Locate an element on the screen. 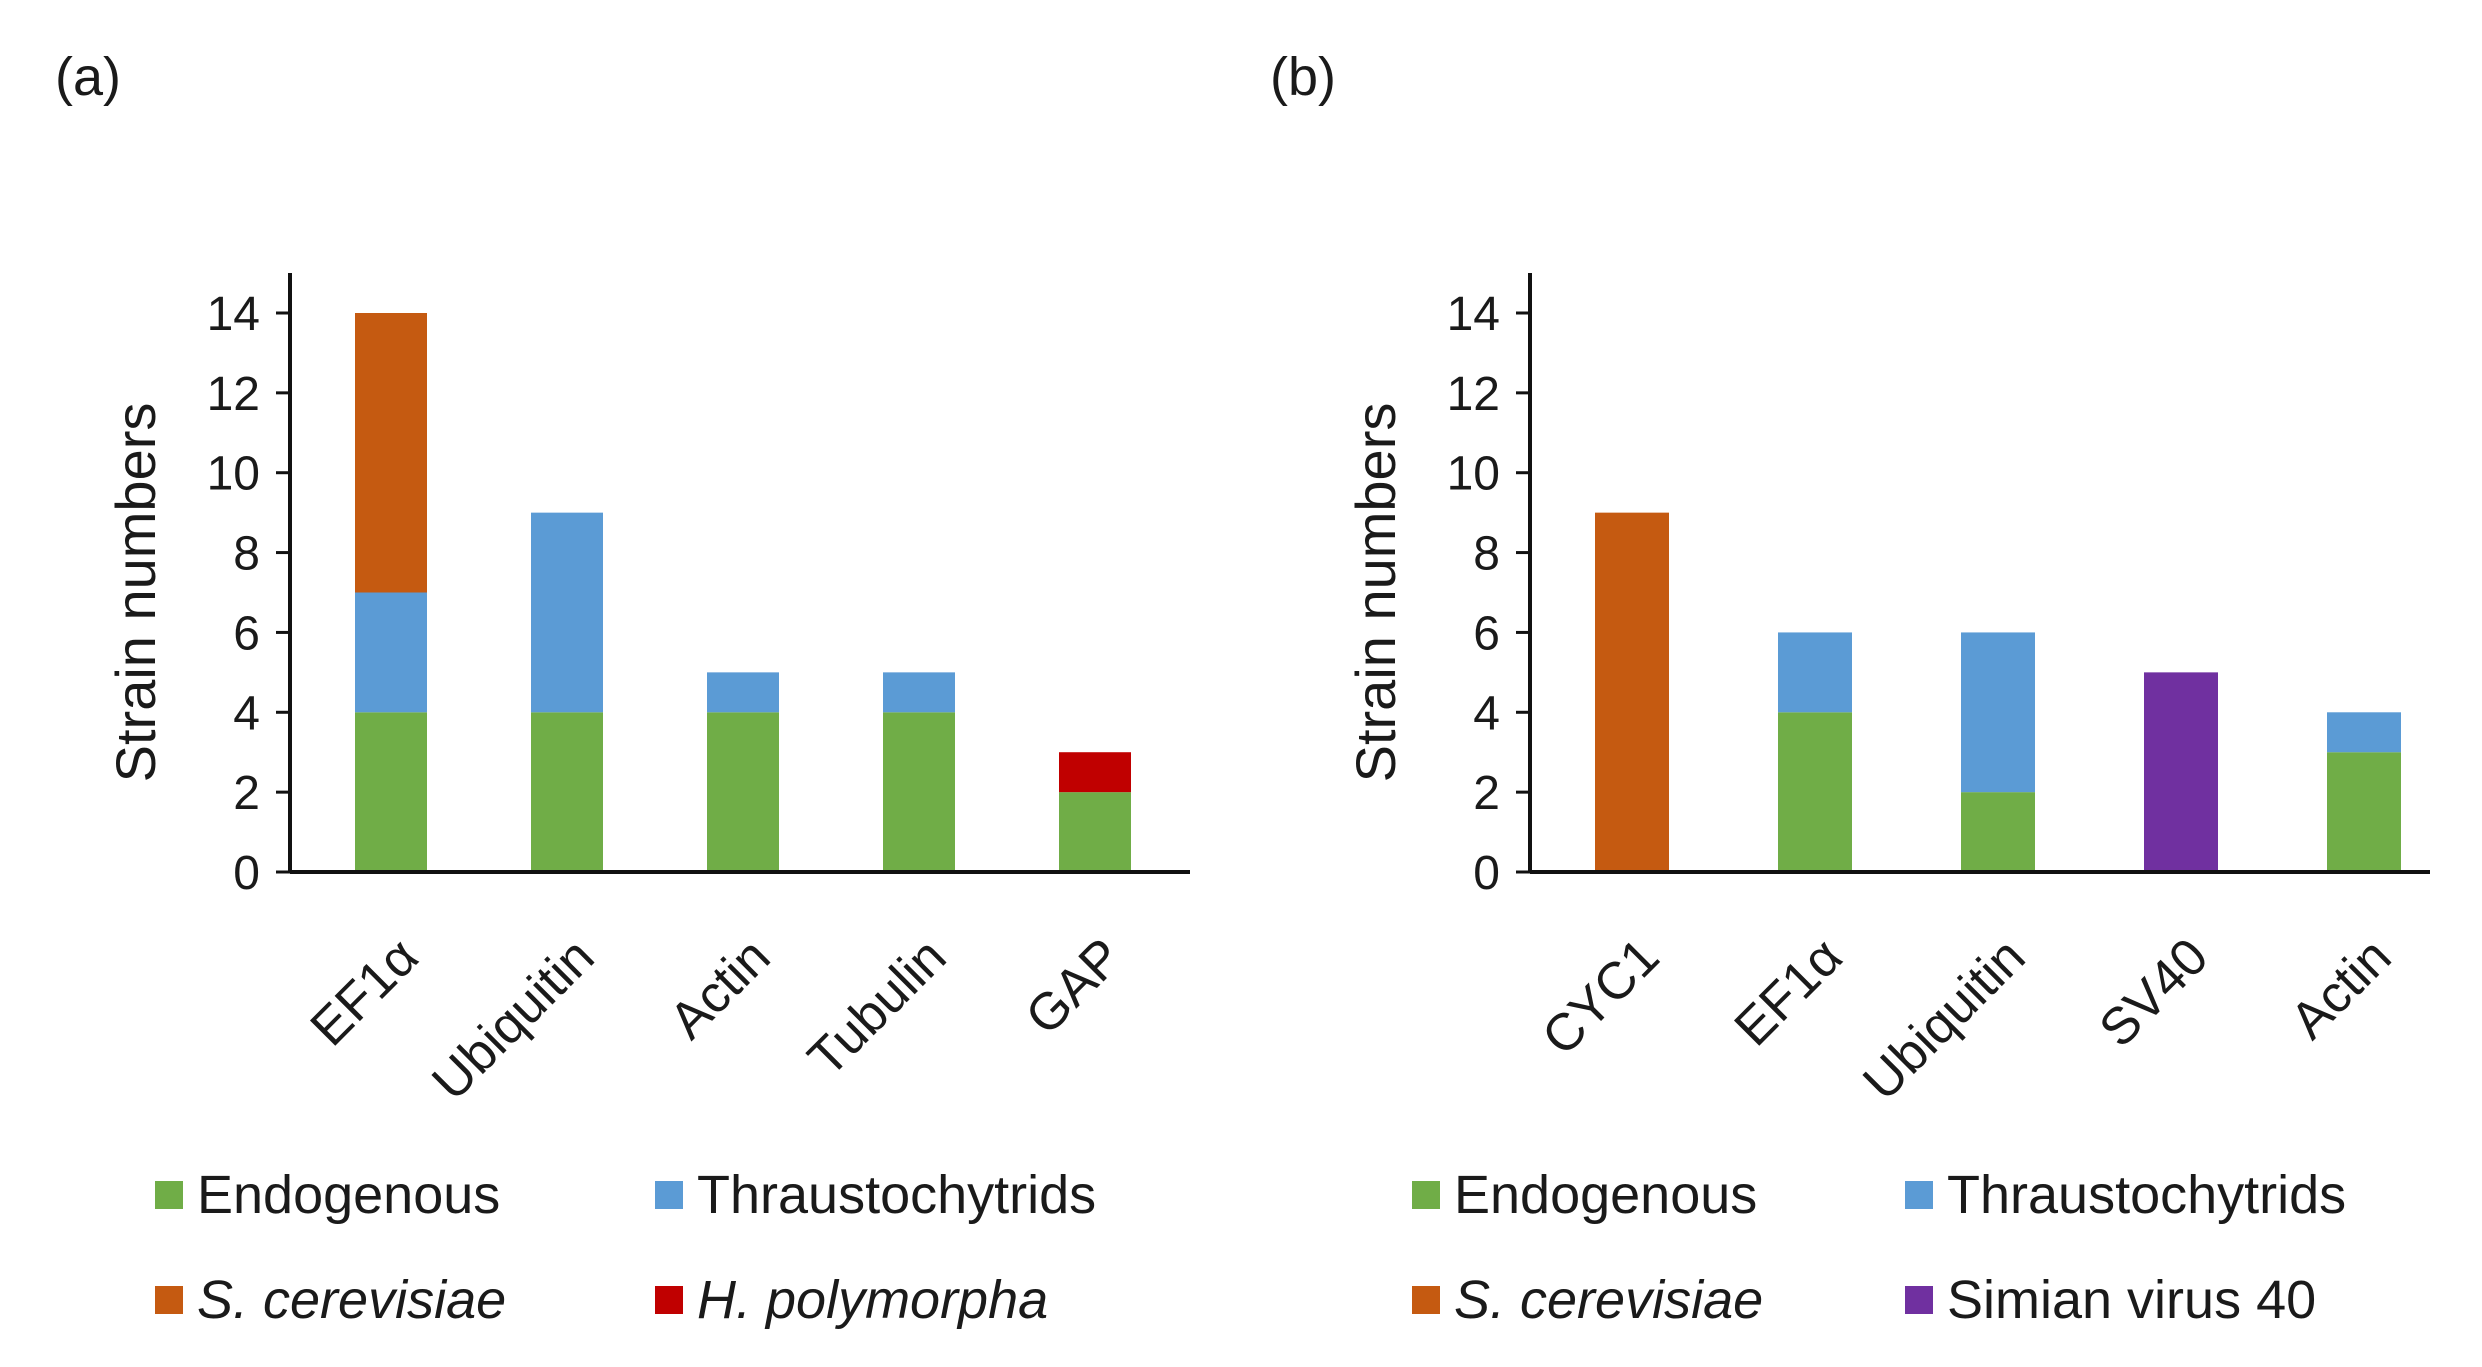 The height and width of the screenshot is (1367, 2482). x-tick-label: SV40 is located at coordinates (2154, 992).